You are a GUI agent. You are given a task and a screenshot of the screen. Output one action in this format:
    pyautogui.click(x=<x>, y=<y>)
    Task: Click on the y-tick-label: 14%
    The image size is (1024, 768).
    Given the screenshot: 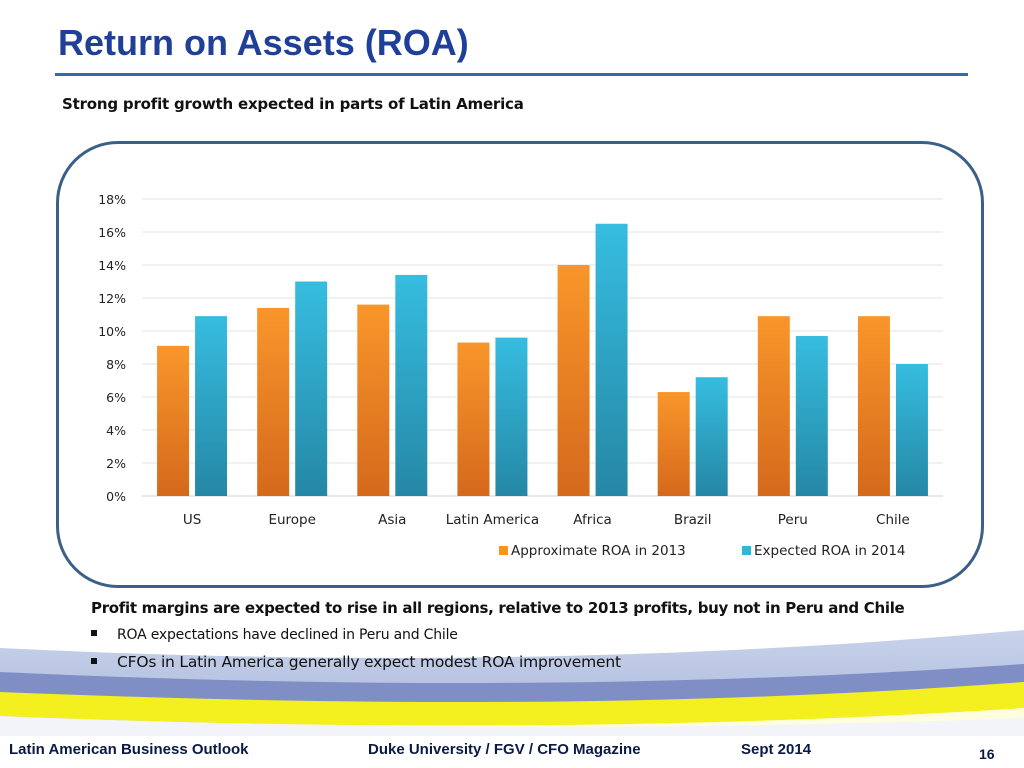 What is the action you would take?
    pyautogui.click(x=112, y=265)
    